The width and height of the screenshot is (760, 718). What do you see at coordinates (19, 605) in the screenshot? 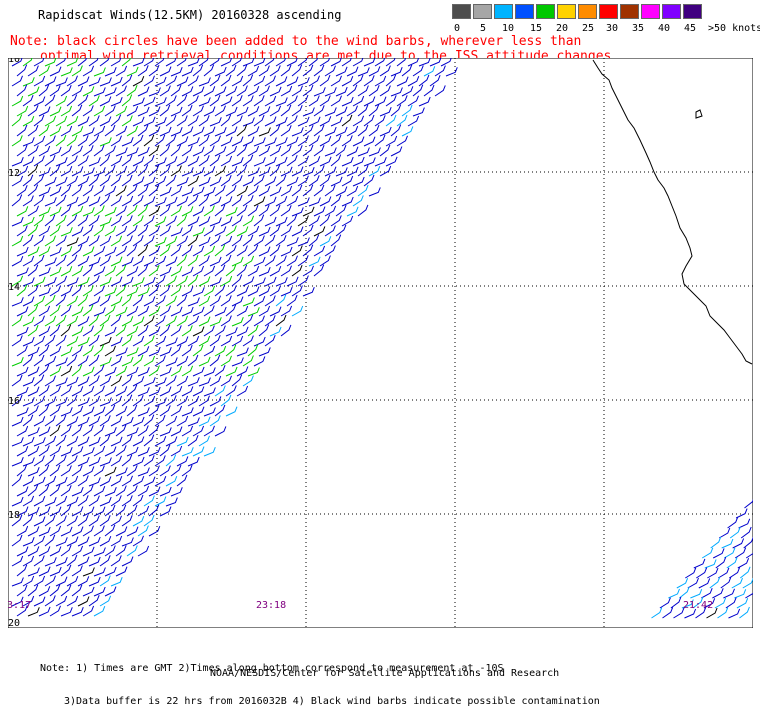
I see `swath-time: 23:17` at bounding box center [19, 605].